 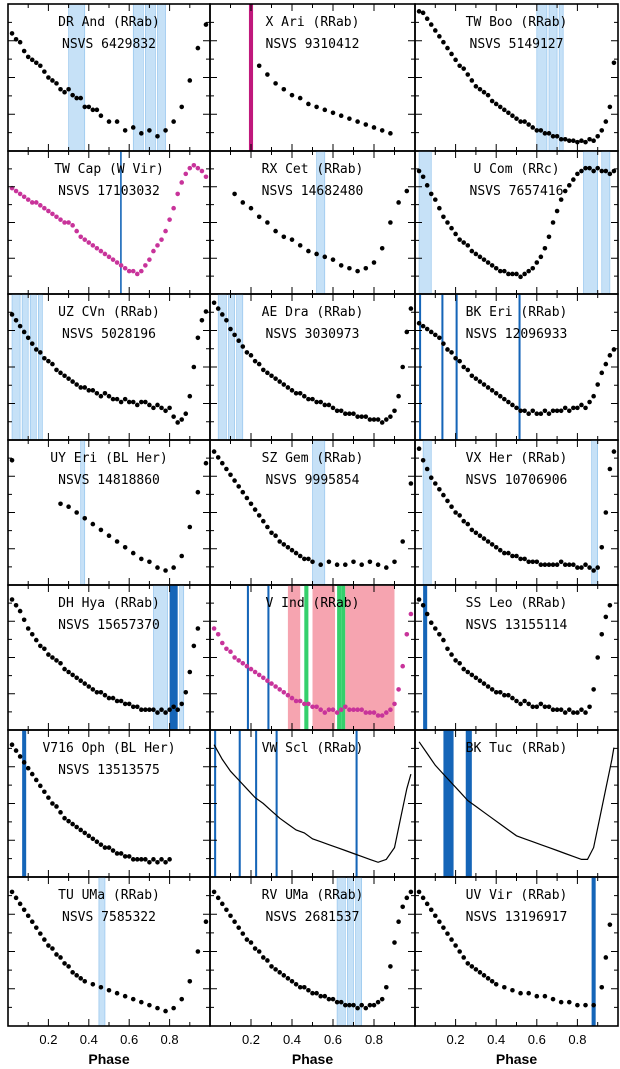 I want to click on x-tick-label: 0.4, so click(x=89, y=1039).